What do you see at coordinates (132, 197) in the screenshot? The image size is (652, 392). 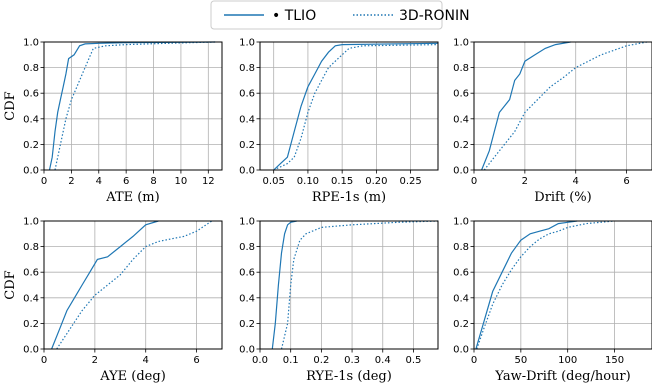 I see `x-axis-label: ATE (m)` at bounding box center [132, 197].